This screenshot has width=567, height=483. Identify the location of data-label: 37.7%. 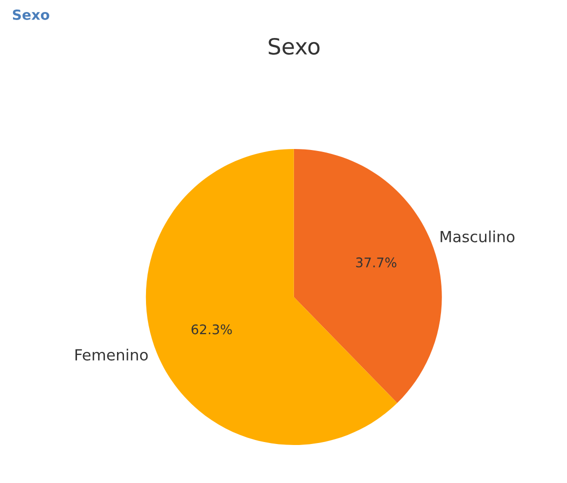
(376, 262).